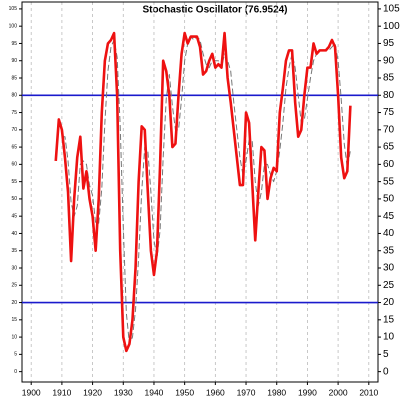  What do you see at coordinates (215, 392) in the screenshot?
I see `x-tick-label: 1960` at bounding box center [215, 392].